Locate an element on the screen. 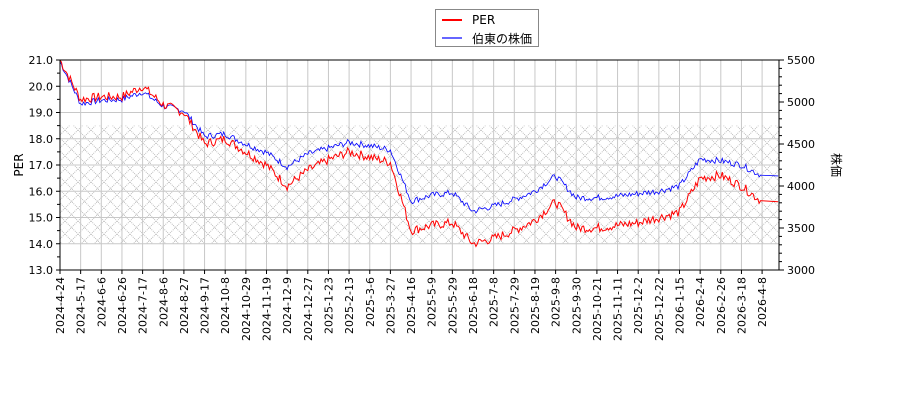 The image size is (900, 400). svg-text: 2025-9-30 is located at coordinates (576, 305).